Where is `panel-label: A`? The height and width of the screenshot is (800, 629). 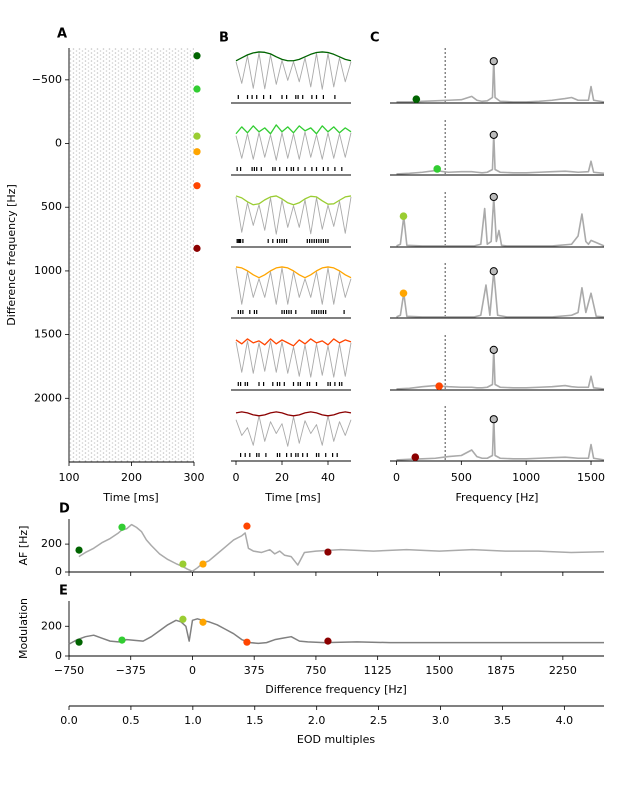
panel-label: A is located at coordinates (62, 34).